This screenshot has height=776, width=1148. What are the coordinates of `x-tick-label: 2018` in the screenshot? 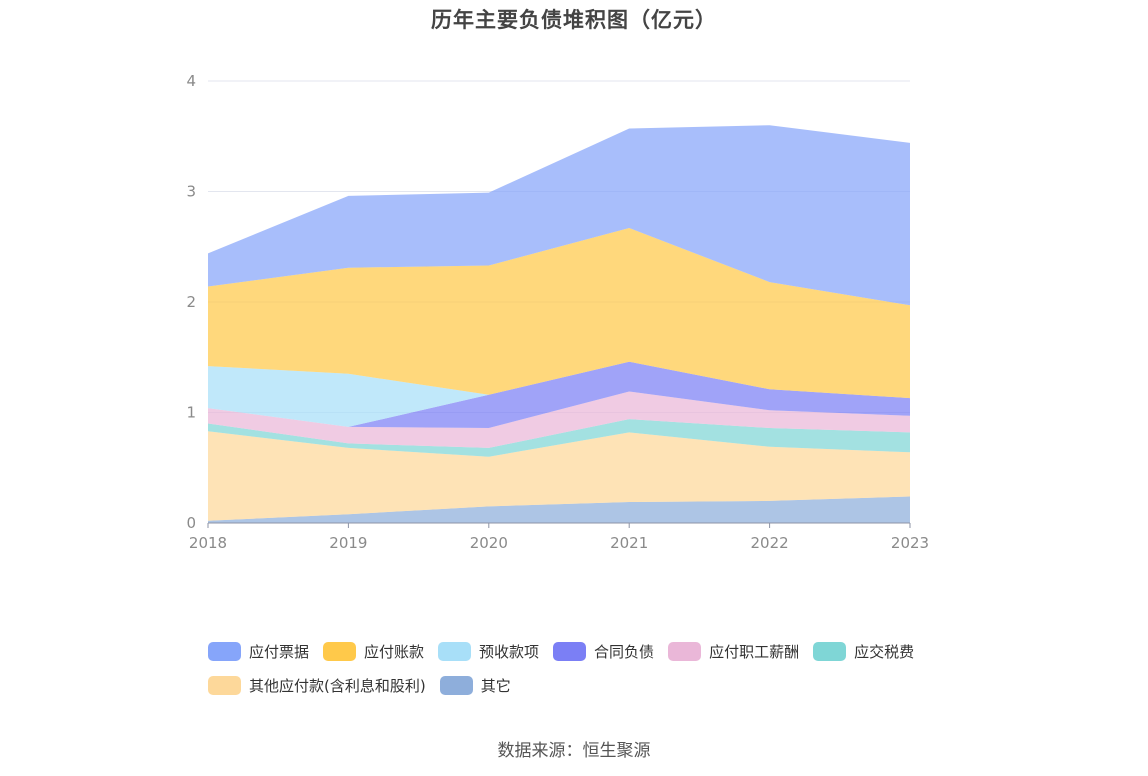 It's located at (208, 543).